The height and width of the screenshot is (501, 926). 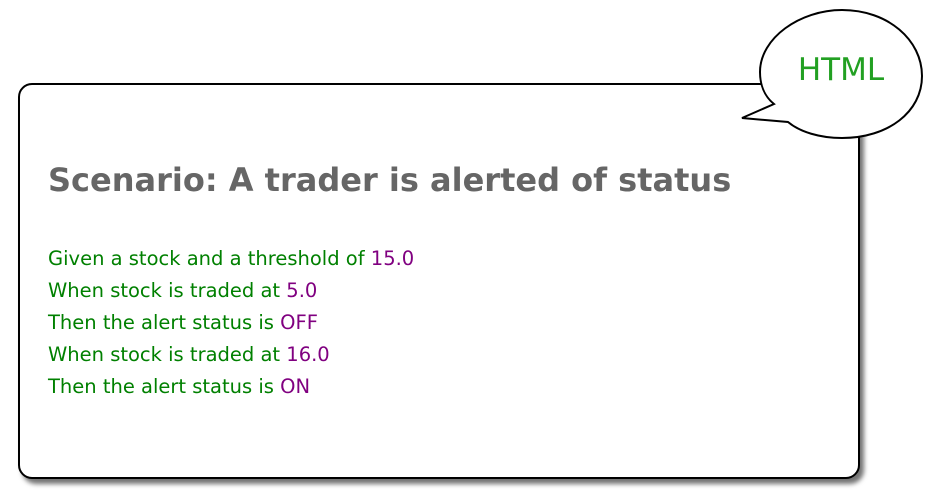 What do you see at coordinates (392, 258) in the screenshot?
I see `step-param: 15.0` at bounding box center [392, 258].